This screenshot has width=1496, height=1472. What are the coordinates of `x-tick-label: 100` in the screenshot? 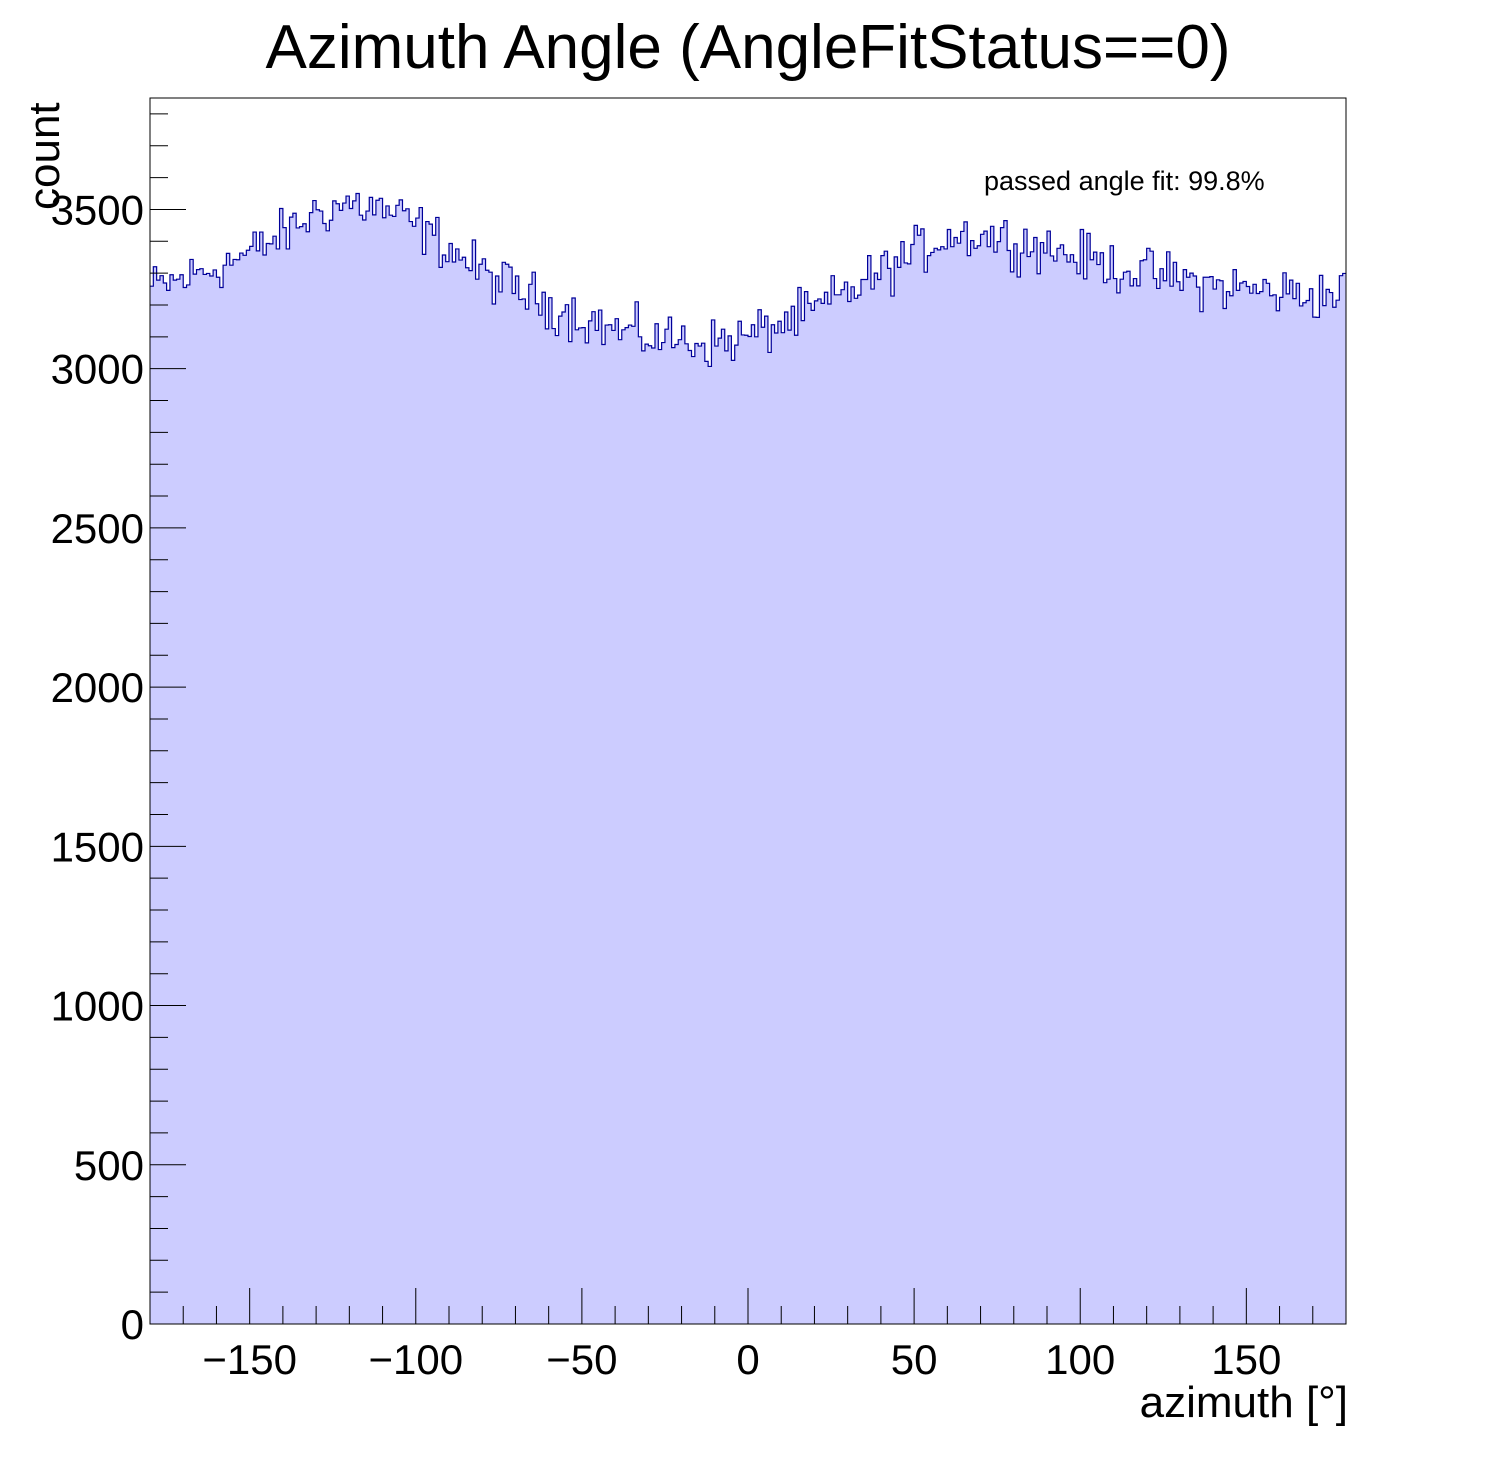 It's located at (1080, 1359).